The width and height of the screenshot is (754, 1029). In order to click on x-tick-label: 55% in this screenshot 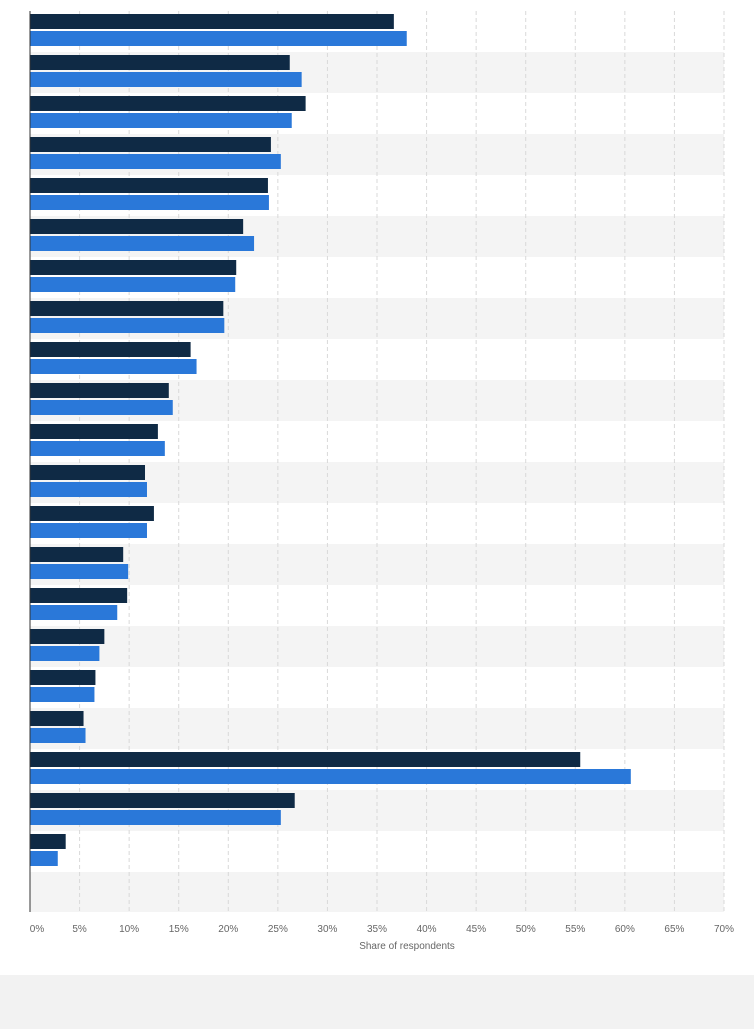, I will do `click(575, 929)`.